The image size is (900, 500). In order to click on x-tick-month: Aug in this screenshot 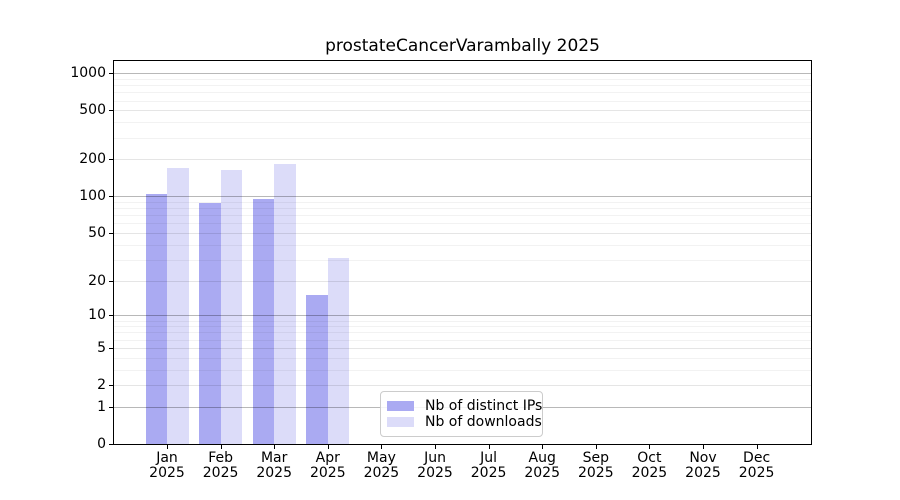, I will do `click(542, 458)`.